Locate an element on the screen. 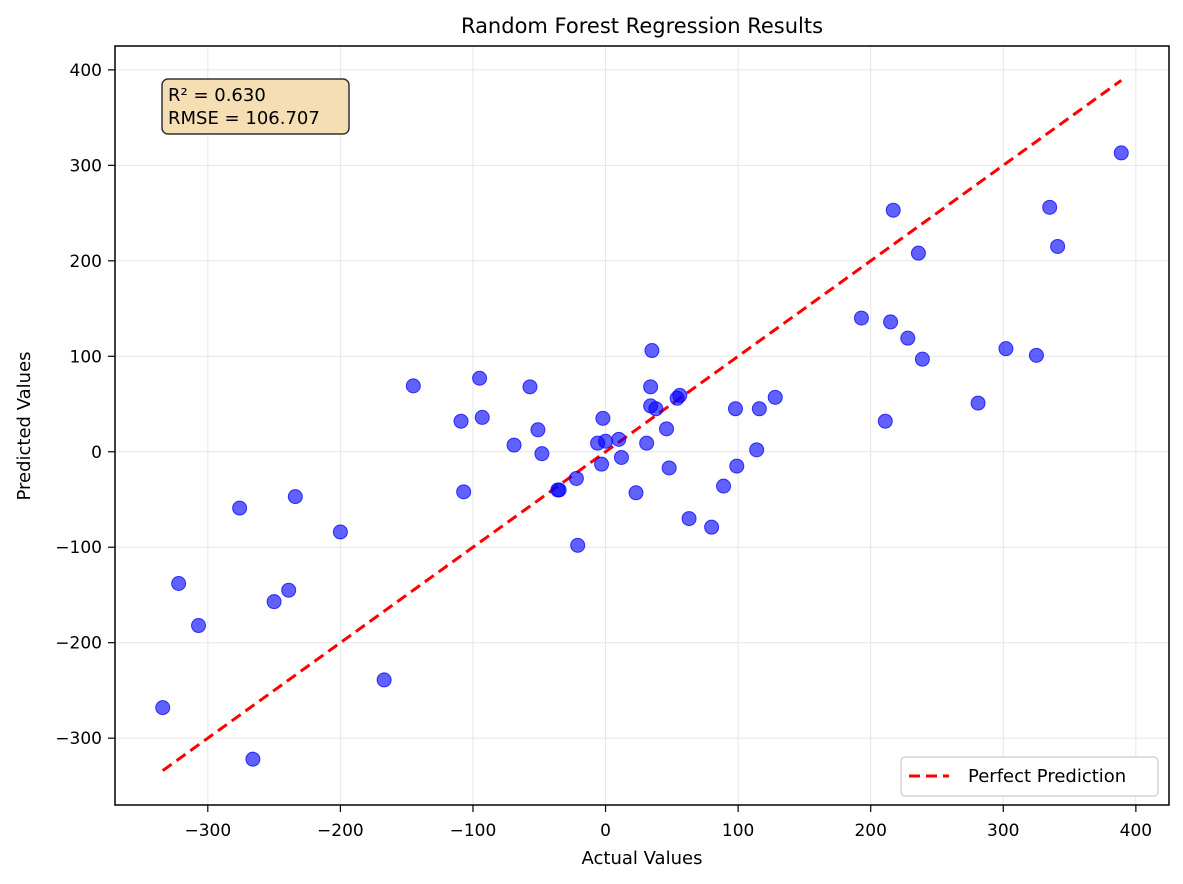 The width and height of the screenshot is (1183, 884). x-tick-label: −100 is located at coordinates (473, 831).